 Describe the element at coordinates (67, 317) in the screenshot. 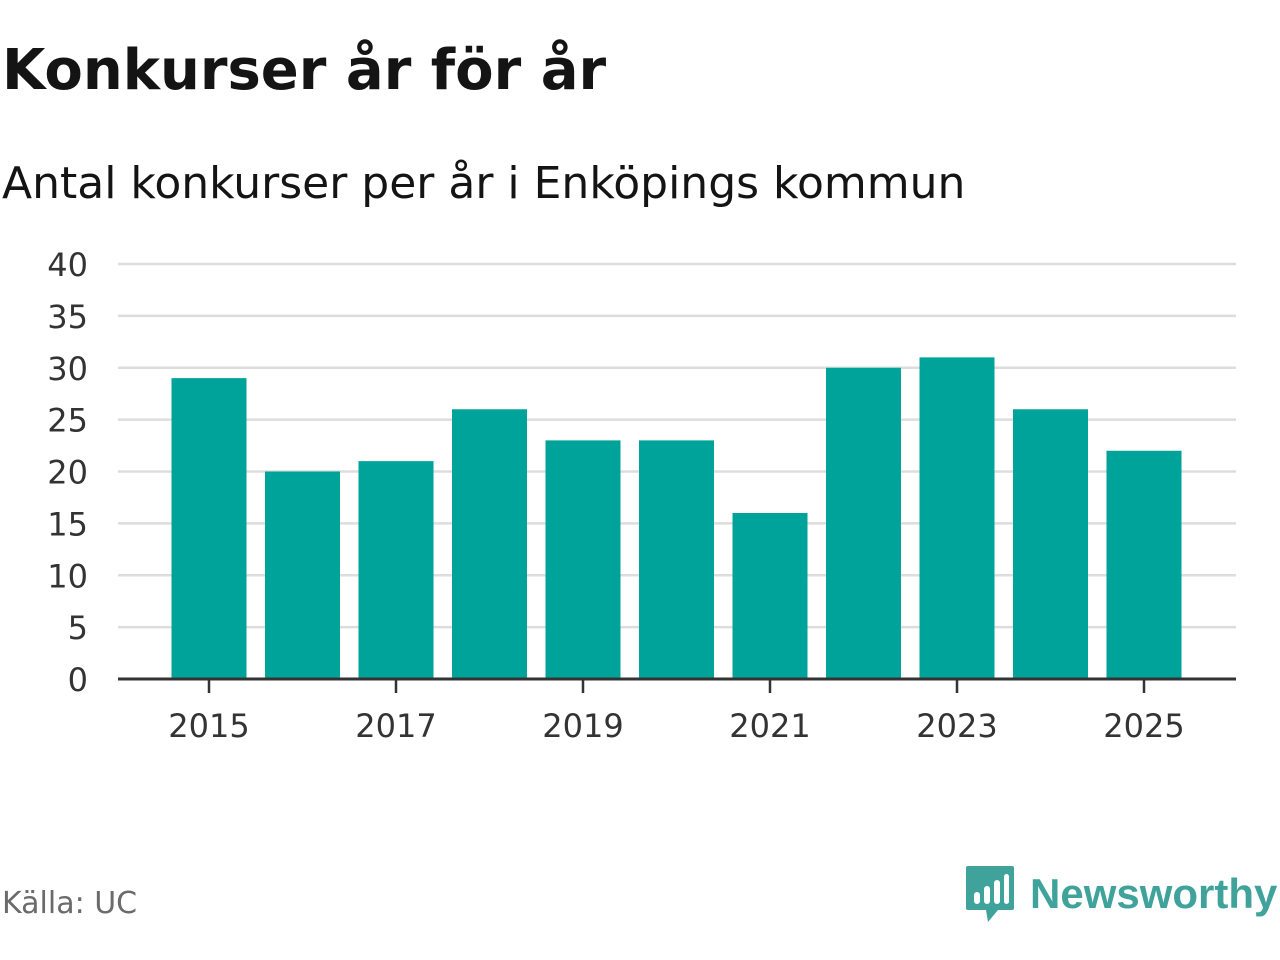

I see `y-tick-label: 35` at that location.